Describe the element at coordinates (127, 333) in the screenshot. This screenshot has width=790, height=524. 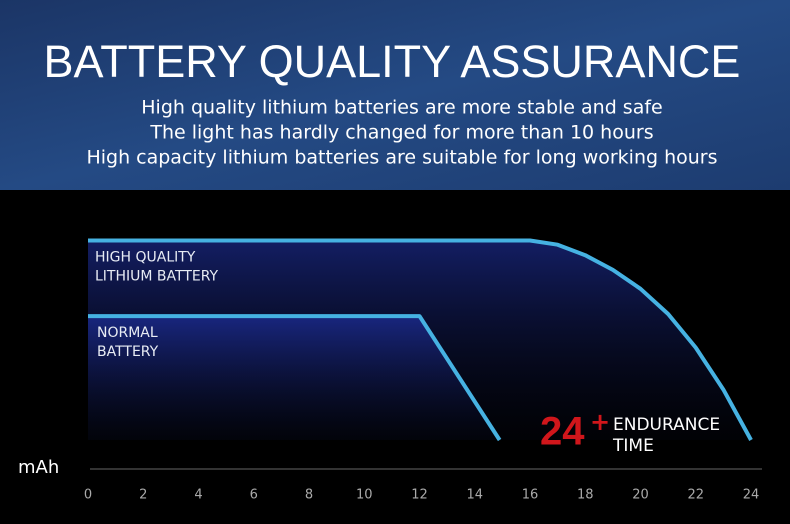
I see `legend-label: NORMAL` at that location.